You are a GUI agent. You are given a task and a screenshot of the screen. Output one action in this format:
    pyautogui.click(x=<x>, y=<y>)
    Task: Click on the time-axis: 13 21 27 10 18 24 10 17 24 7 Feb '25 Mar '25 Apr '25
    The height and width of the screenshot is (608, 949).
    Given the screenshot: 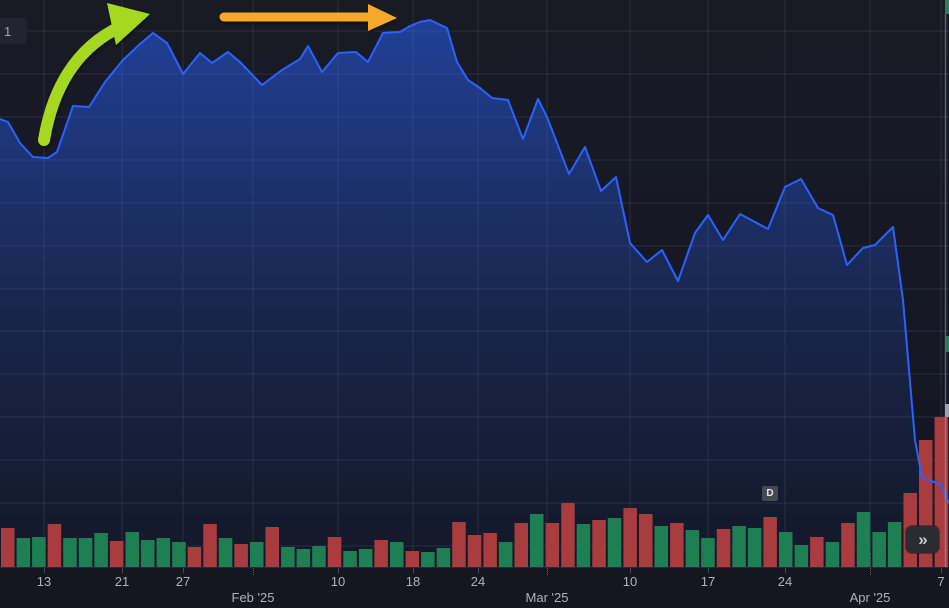 What is the action you would take?
    pyautogui.click(x=474, y=587)
    